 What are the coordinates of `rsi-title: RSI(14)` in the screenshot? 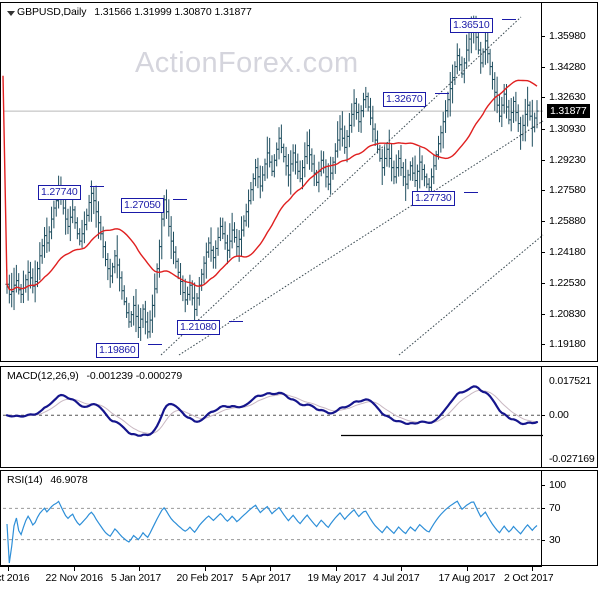 It's located at (25, 480).